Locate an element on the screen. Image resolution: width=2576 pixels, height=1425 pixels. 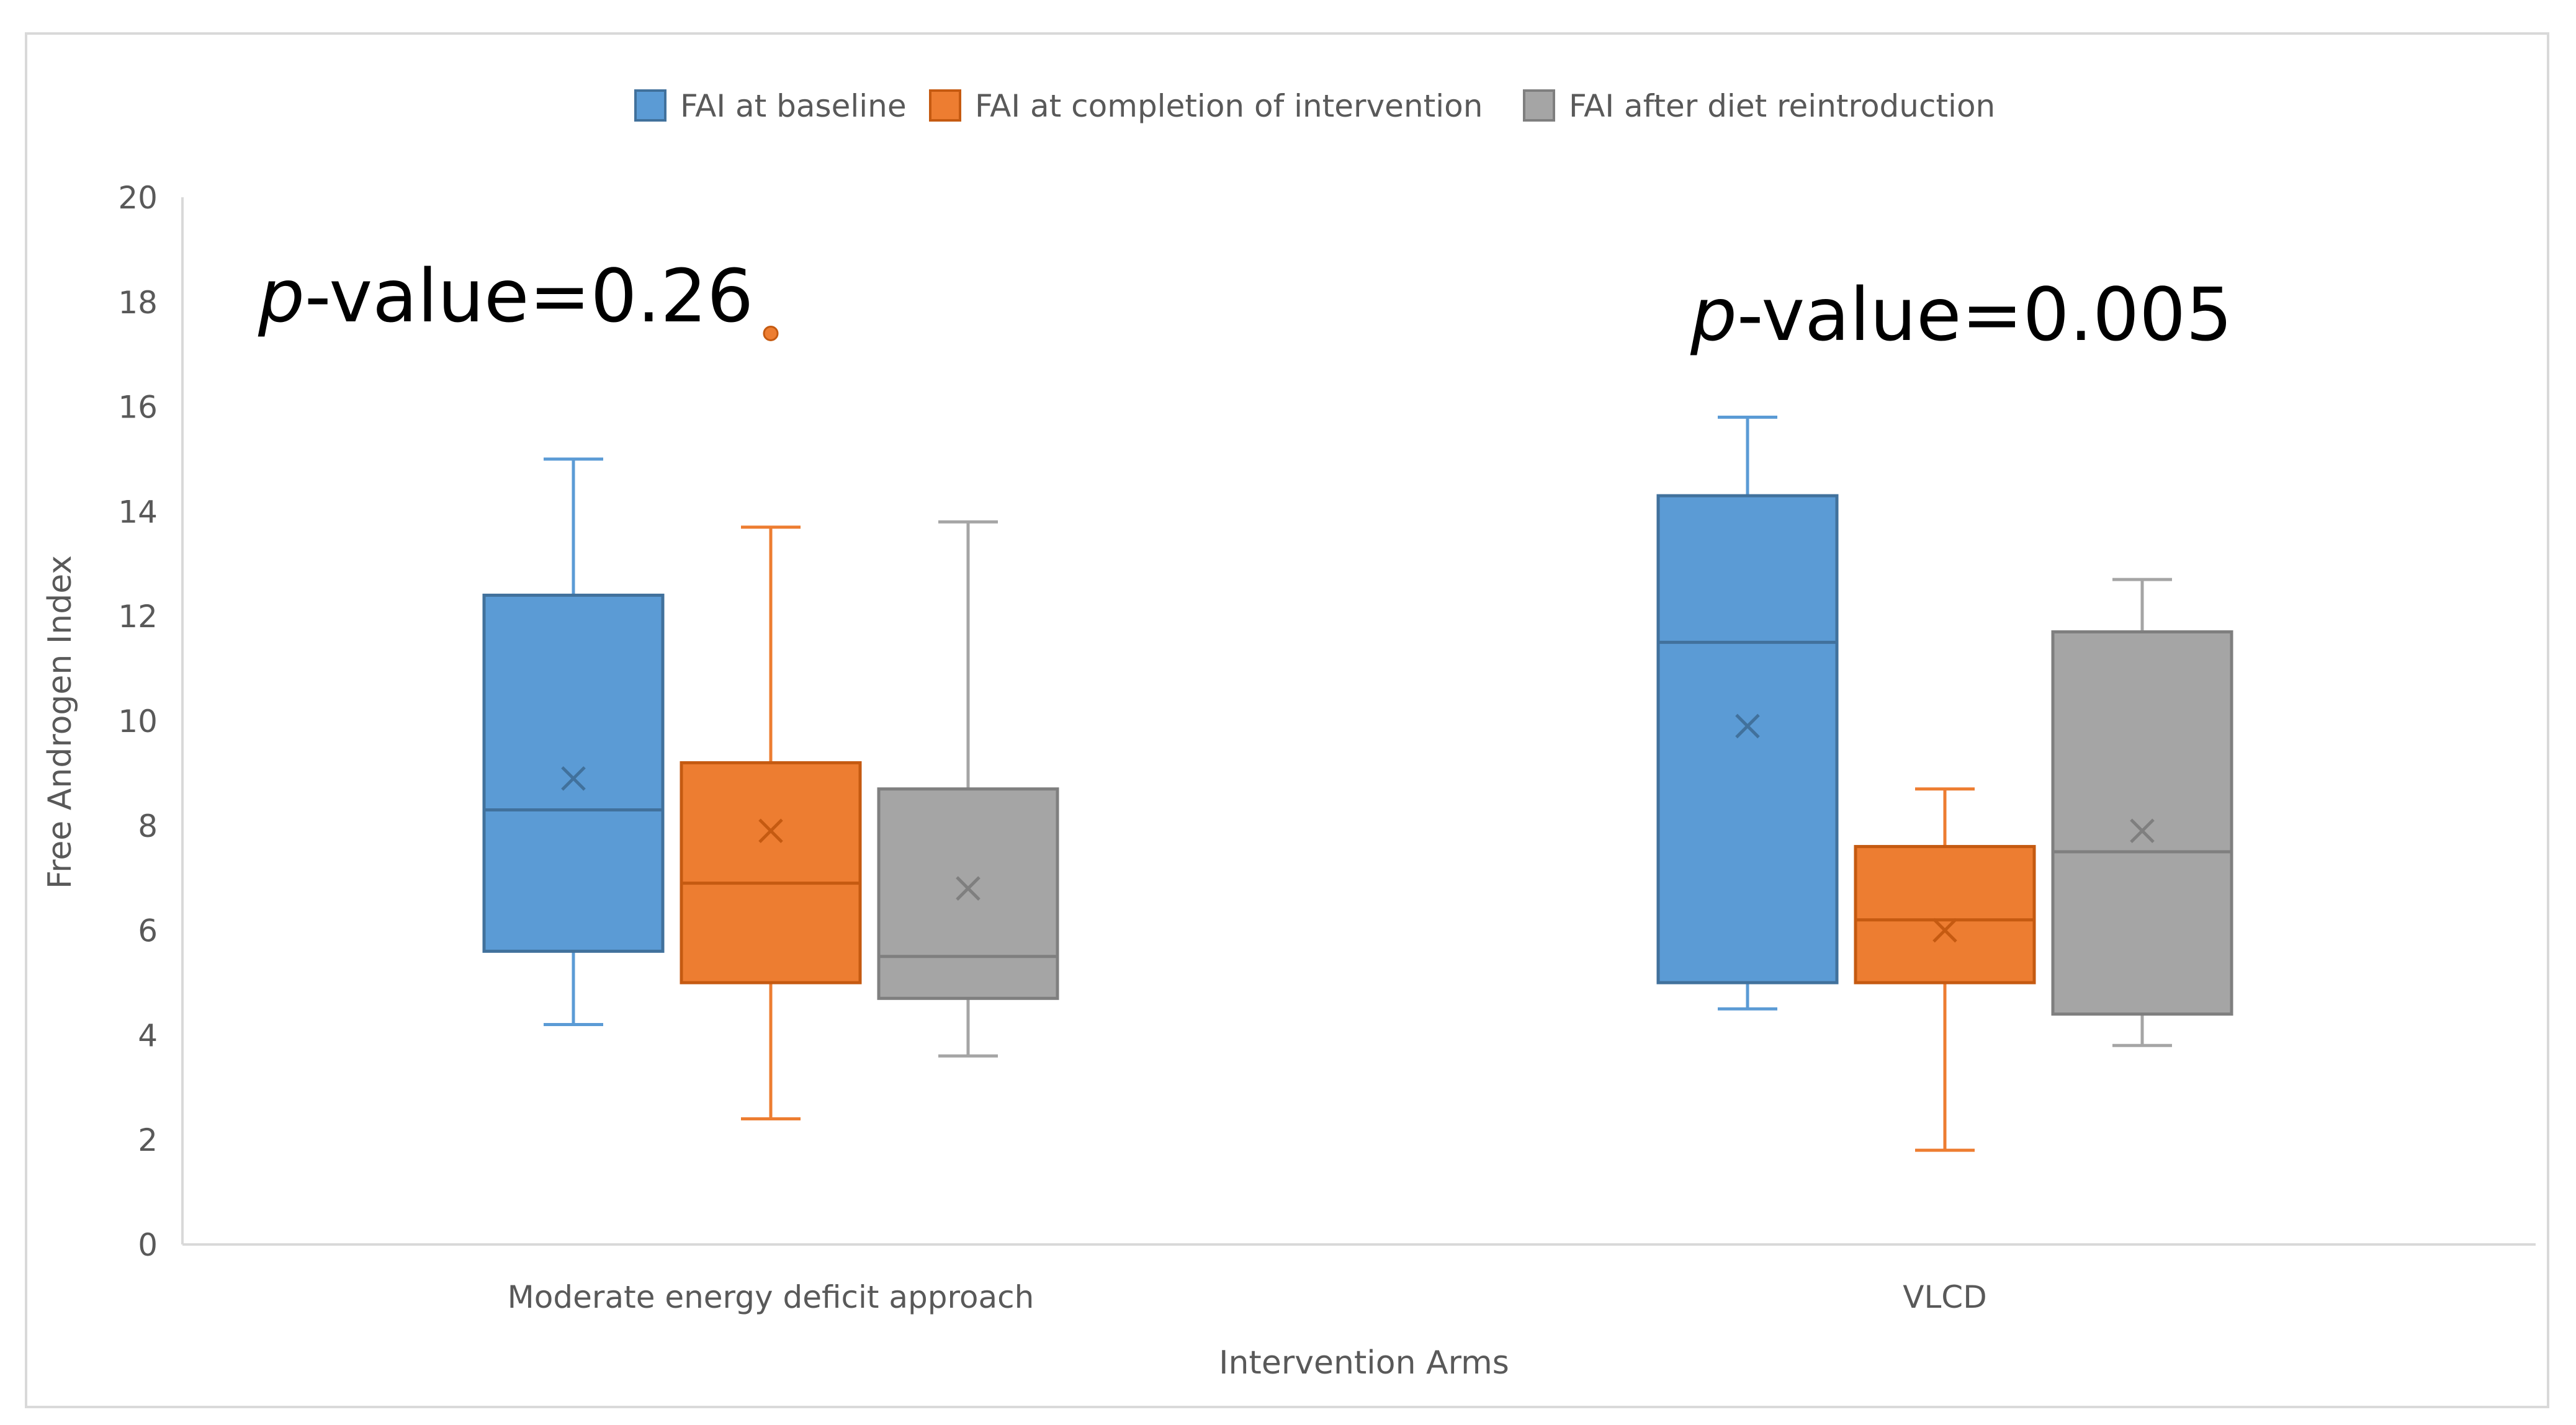
y-tick-label: 4 is located at coordinates (148, 1035).